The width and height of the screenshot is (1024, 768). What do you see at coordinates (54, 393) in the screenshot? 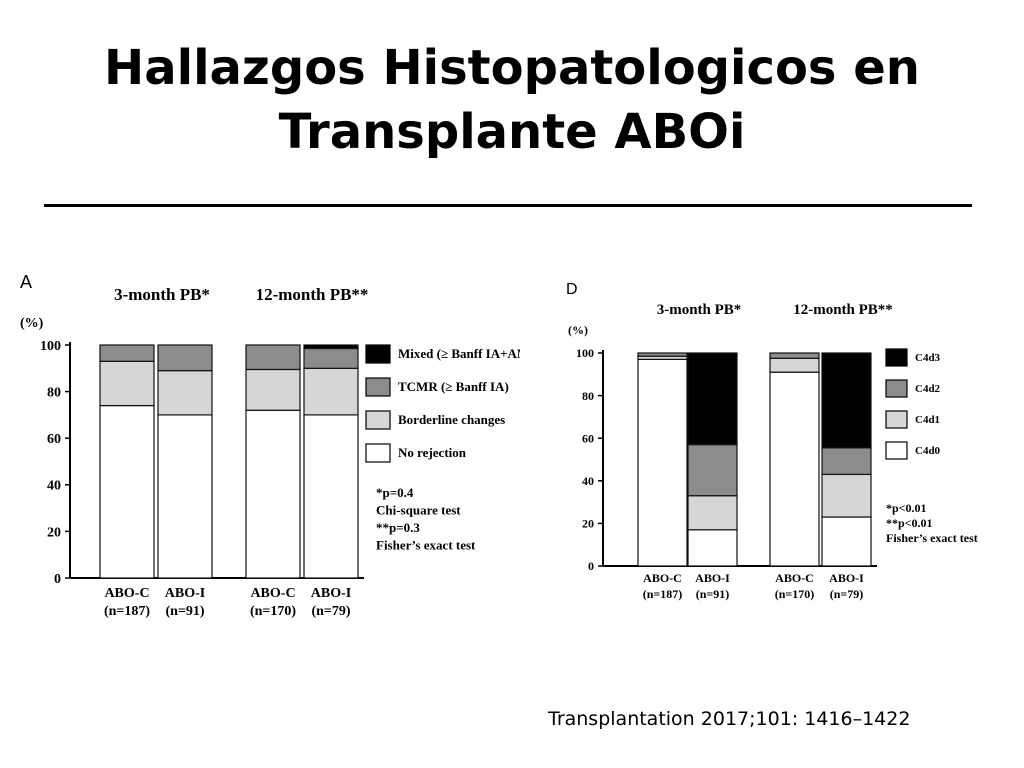
I see `panel-a-y-tick-label: 80` at bounding box center [54, 393].